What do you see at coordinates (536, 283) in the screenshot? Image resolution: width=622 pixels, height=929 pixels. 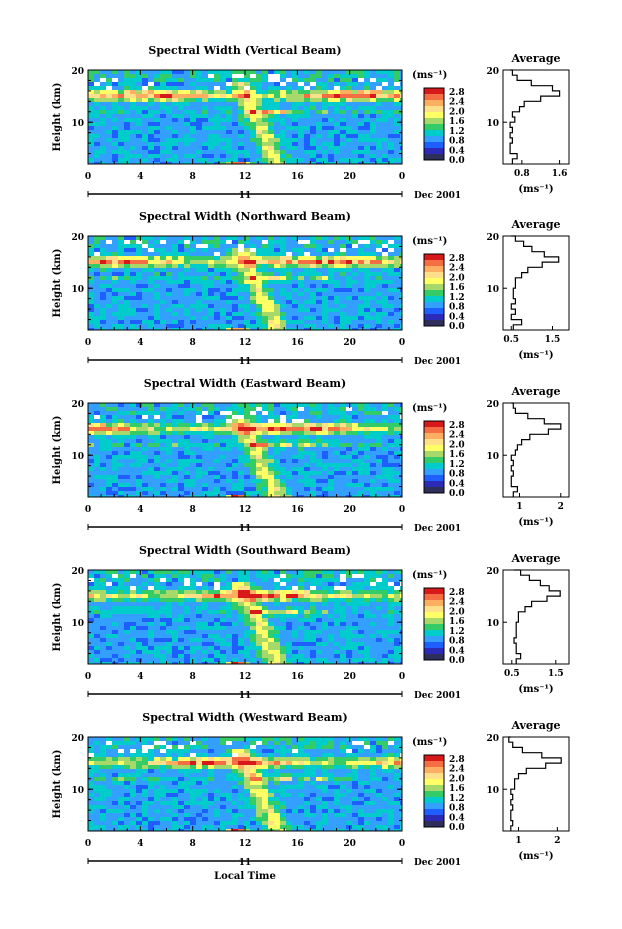 I see `profile-frame` at bounding box center [536, 283].